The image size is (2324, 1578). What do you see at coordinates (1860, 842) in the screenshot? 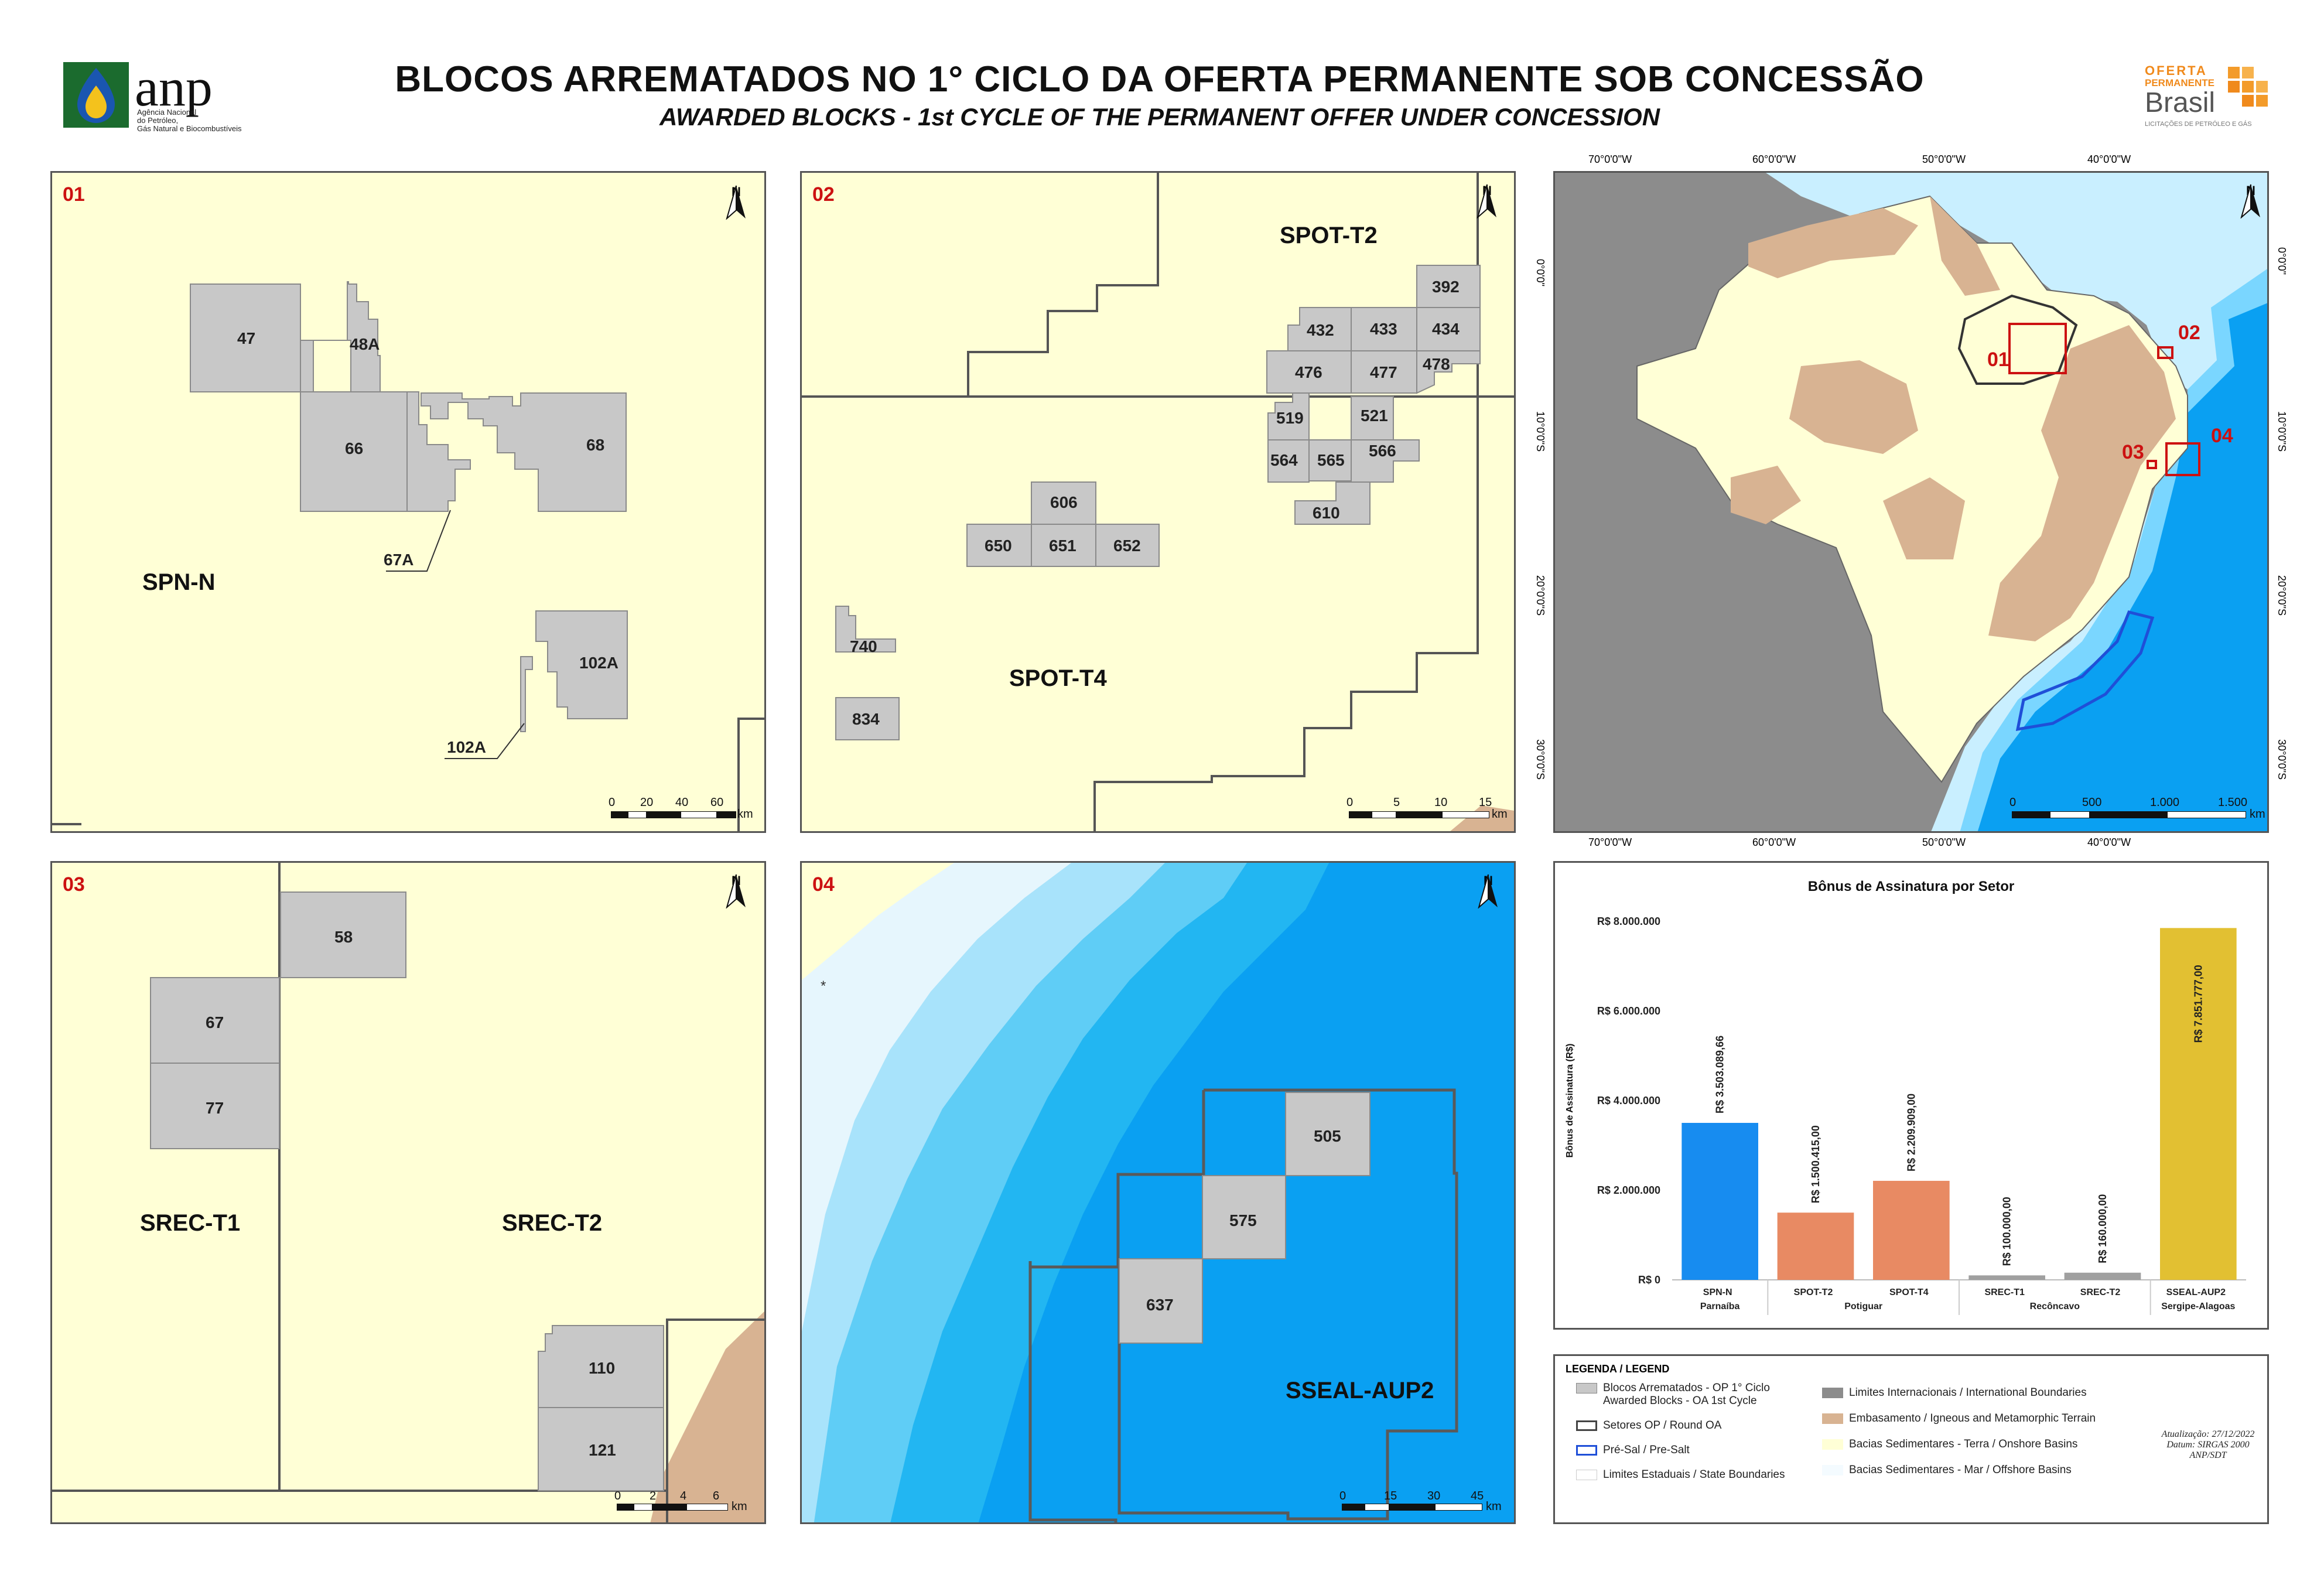
I see `lon-labels-bottom: 70°0'0"W 60°0'0"W 50°0'0"W 40°0'0"W` at bounding box center [1860, 842].